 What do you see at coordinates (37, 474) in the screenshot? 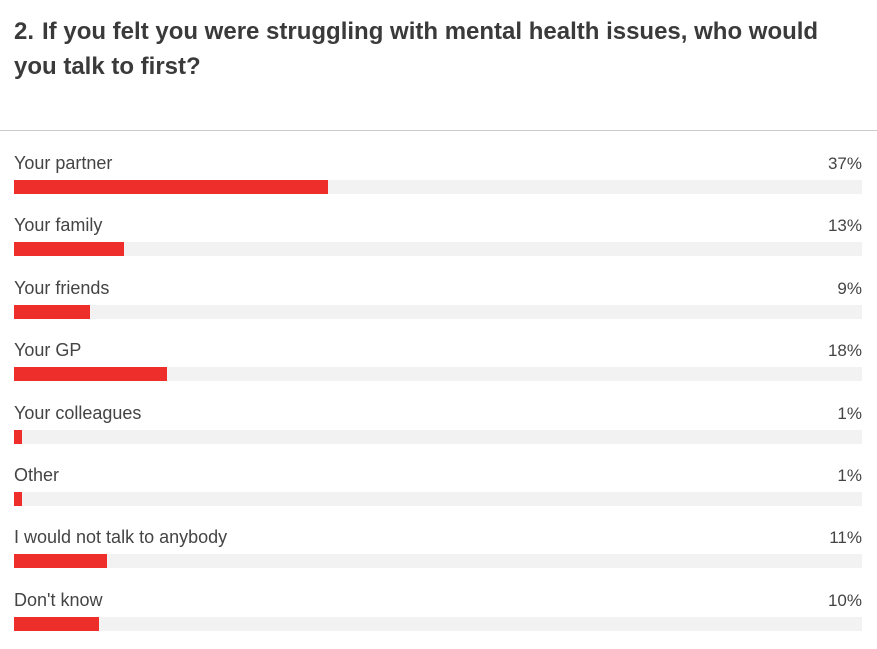
I see `result-label: Other` at bounding box center [37, 474].